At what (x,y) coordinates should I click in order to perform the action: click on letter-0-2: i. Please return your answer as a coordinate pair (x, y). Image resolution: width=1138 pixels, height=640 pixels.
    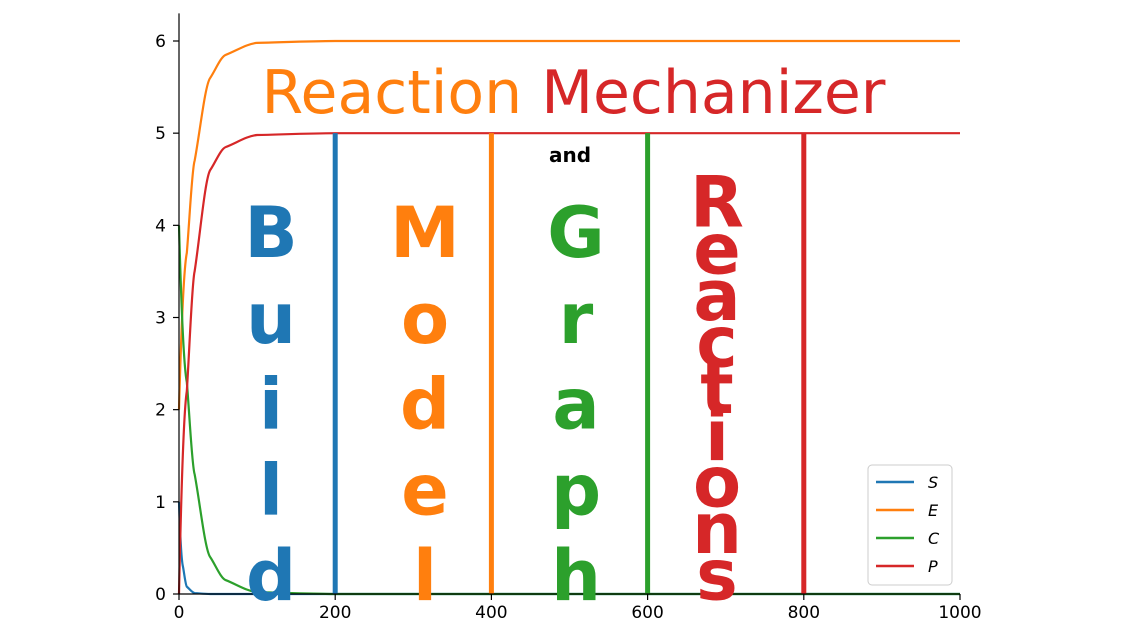
    Looking at the image, I should click on (271, 405).